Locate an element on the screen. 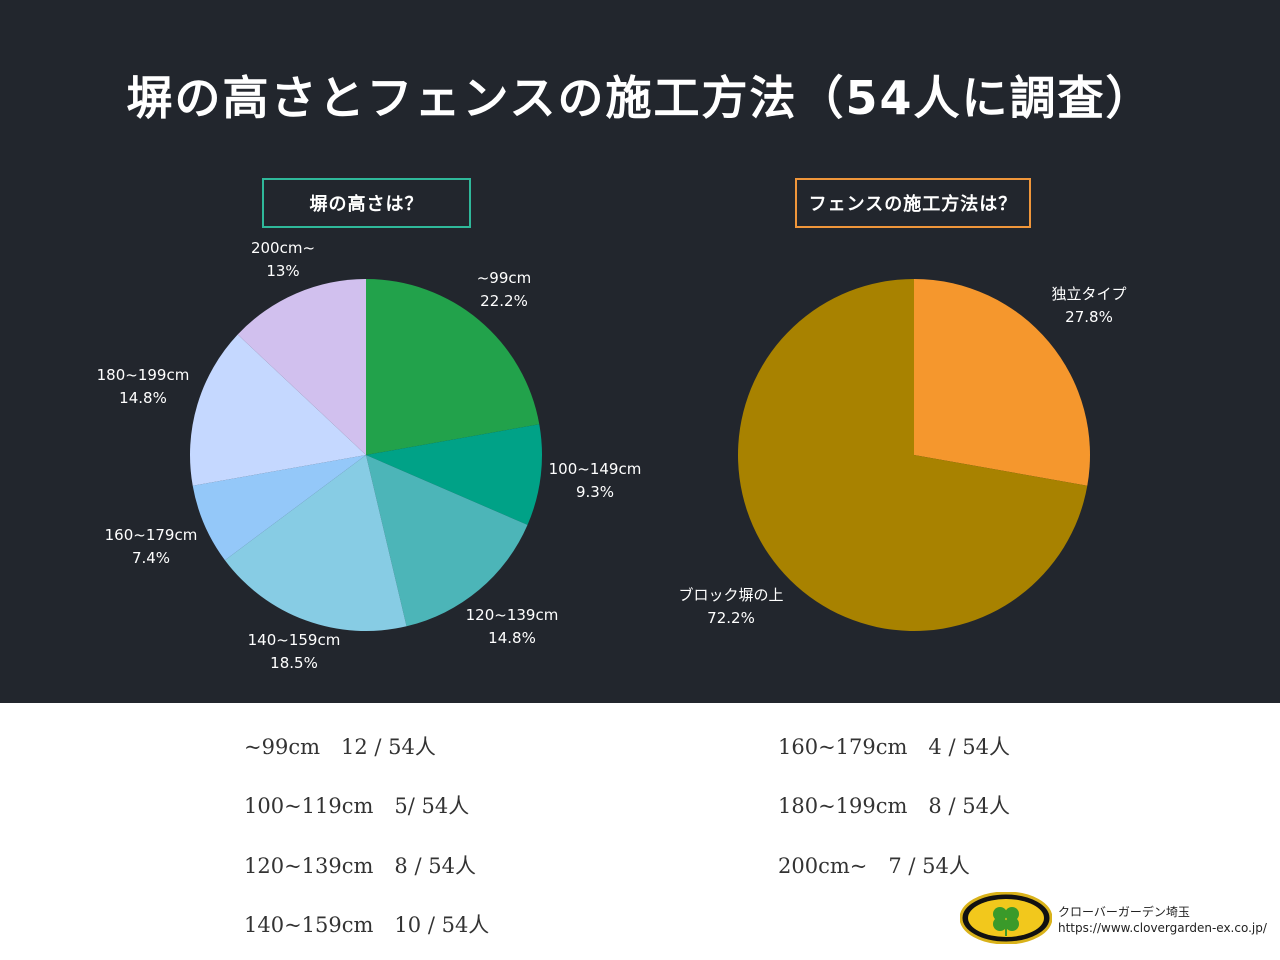 This screenshot has width=1280, height=960. slice-value-label: 27.8% is located at coordinates (1089, 317).